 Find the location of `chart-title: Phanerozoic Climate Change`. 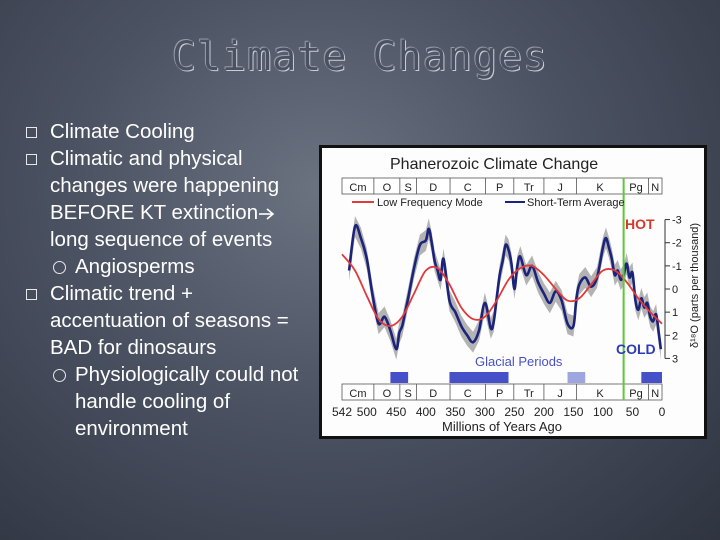

chart-title: Phanerozoic Climate Change is located at coordinates (494, 164).